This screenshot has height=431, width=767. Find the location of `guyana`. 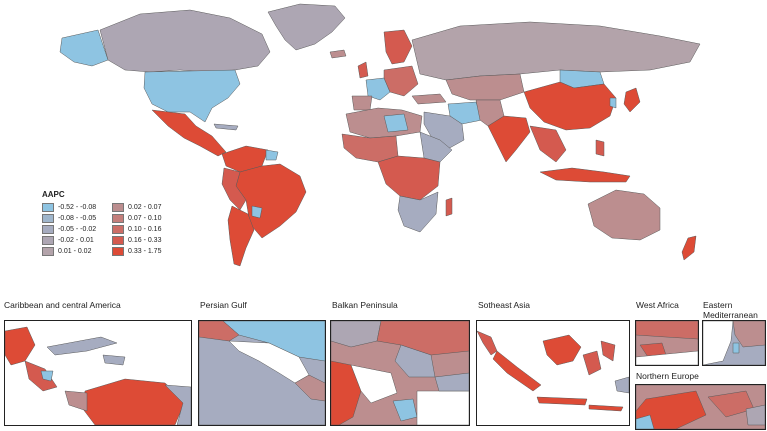

guyana is located at coordinates (272, 155).